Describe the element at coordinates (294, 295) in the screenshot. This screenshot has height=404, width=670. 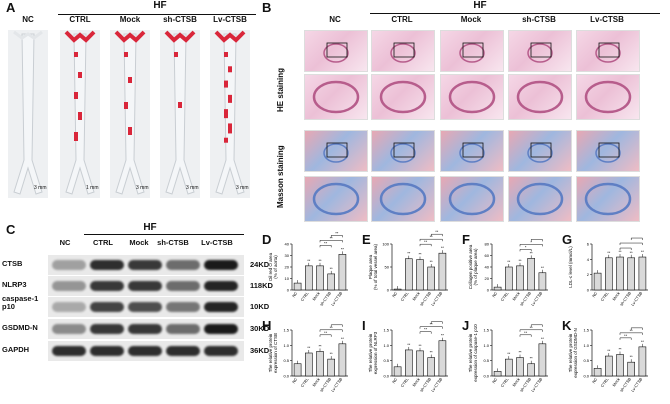
I see `x-tick-label-D-0: NC` at that location.